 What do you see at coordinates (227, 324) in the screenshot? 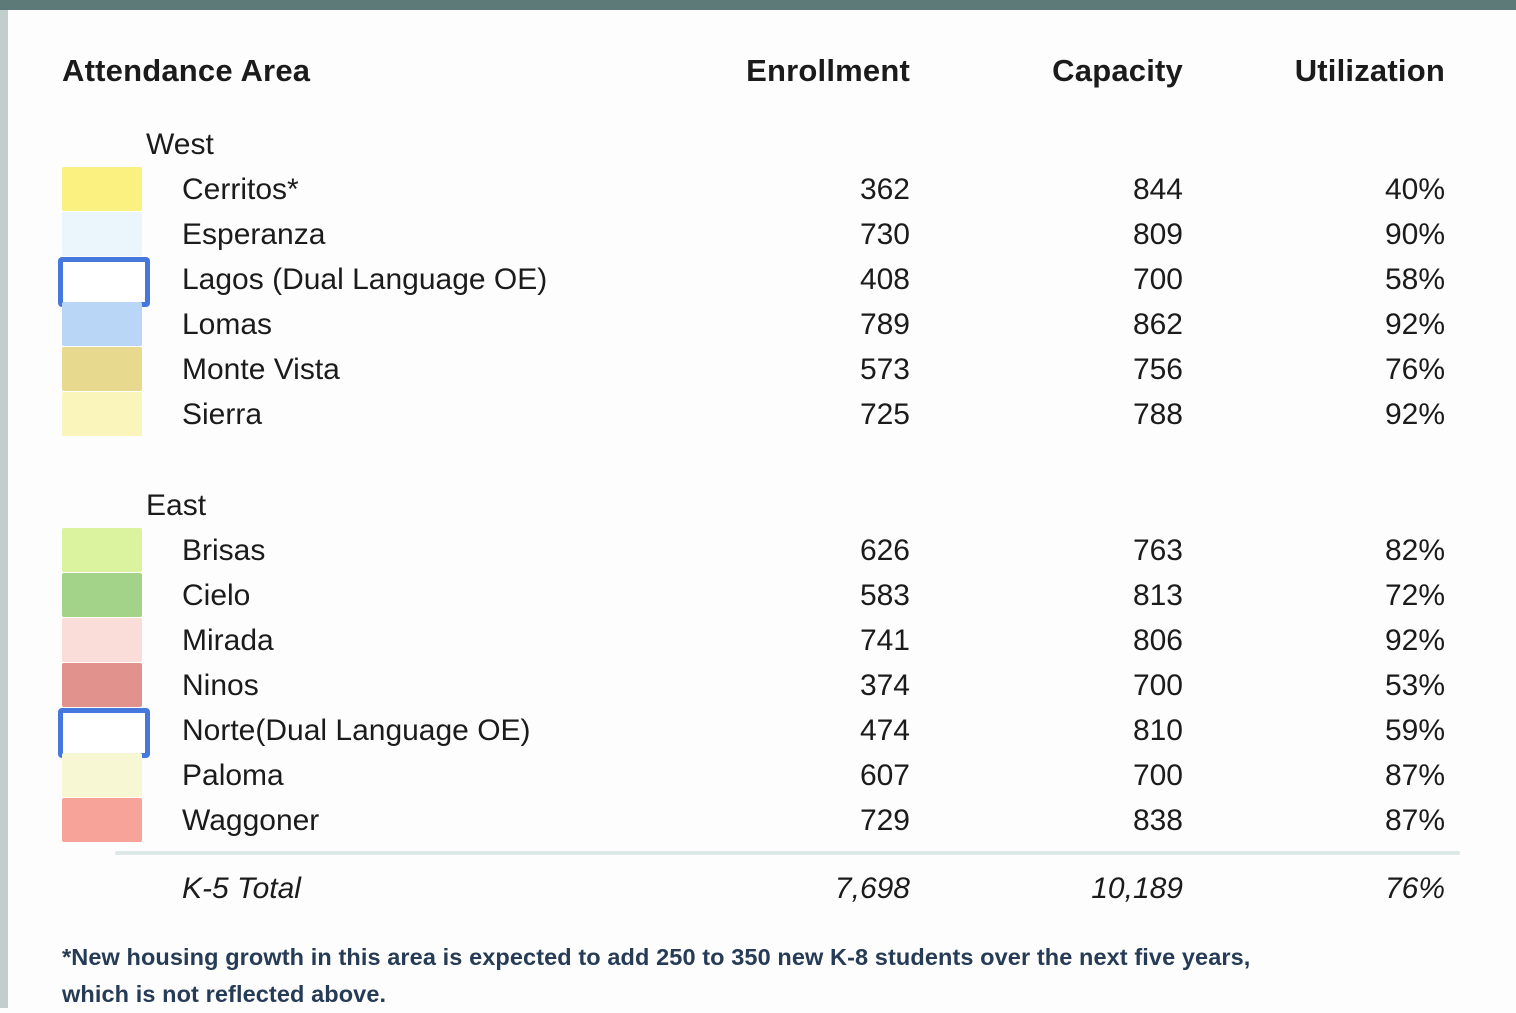
I see `school-name: Lomas` at bounding box center [227, 324].